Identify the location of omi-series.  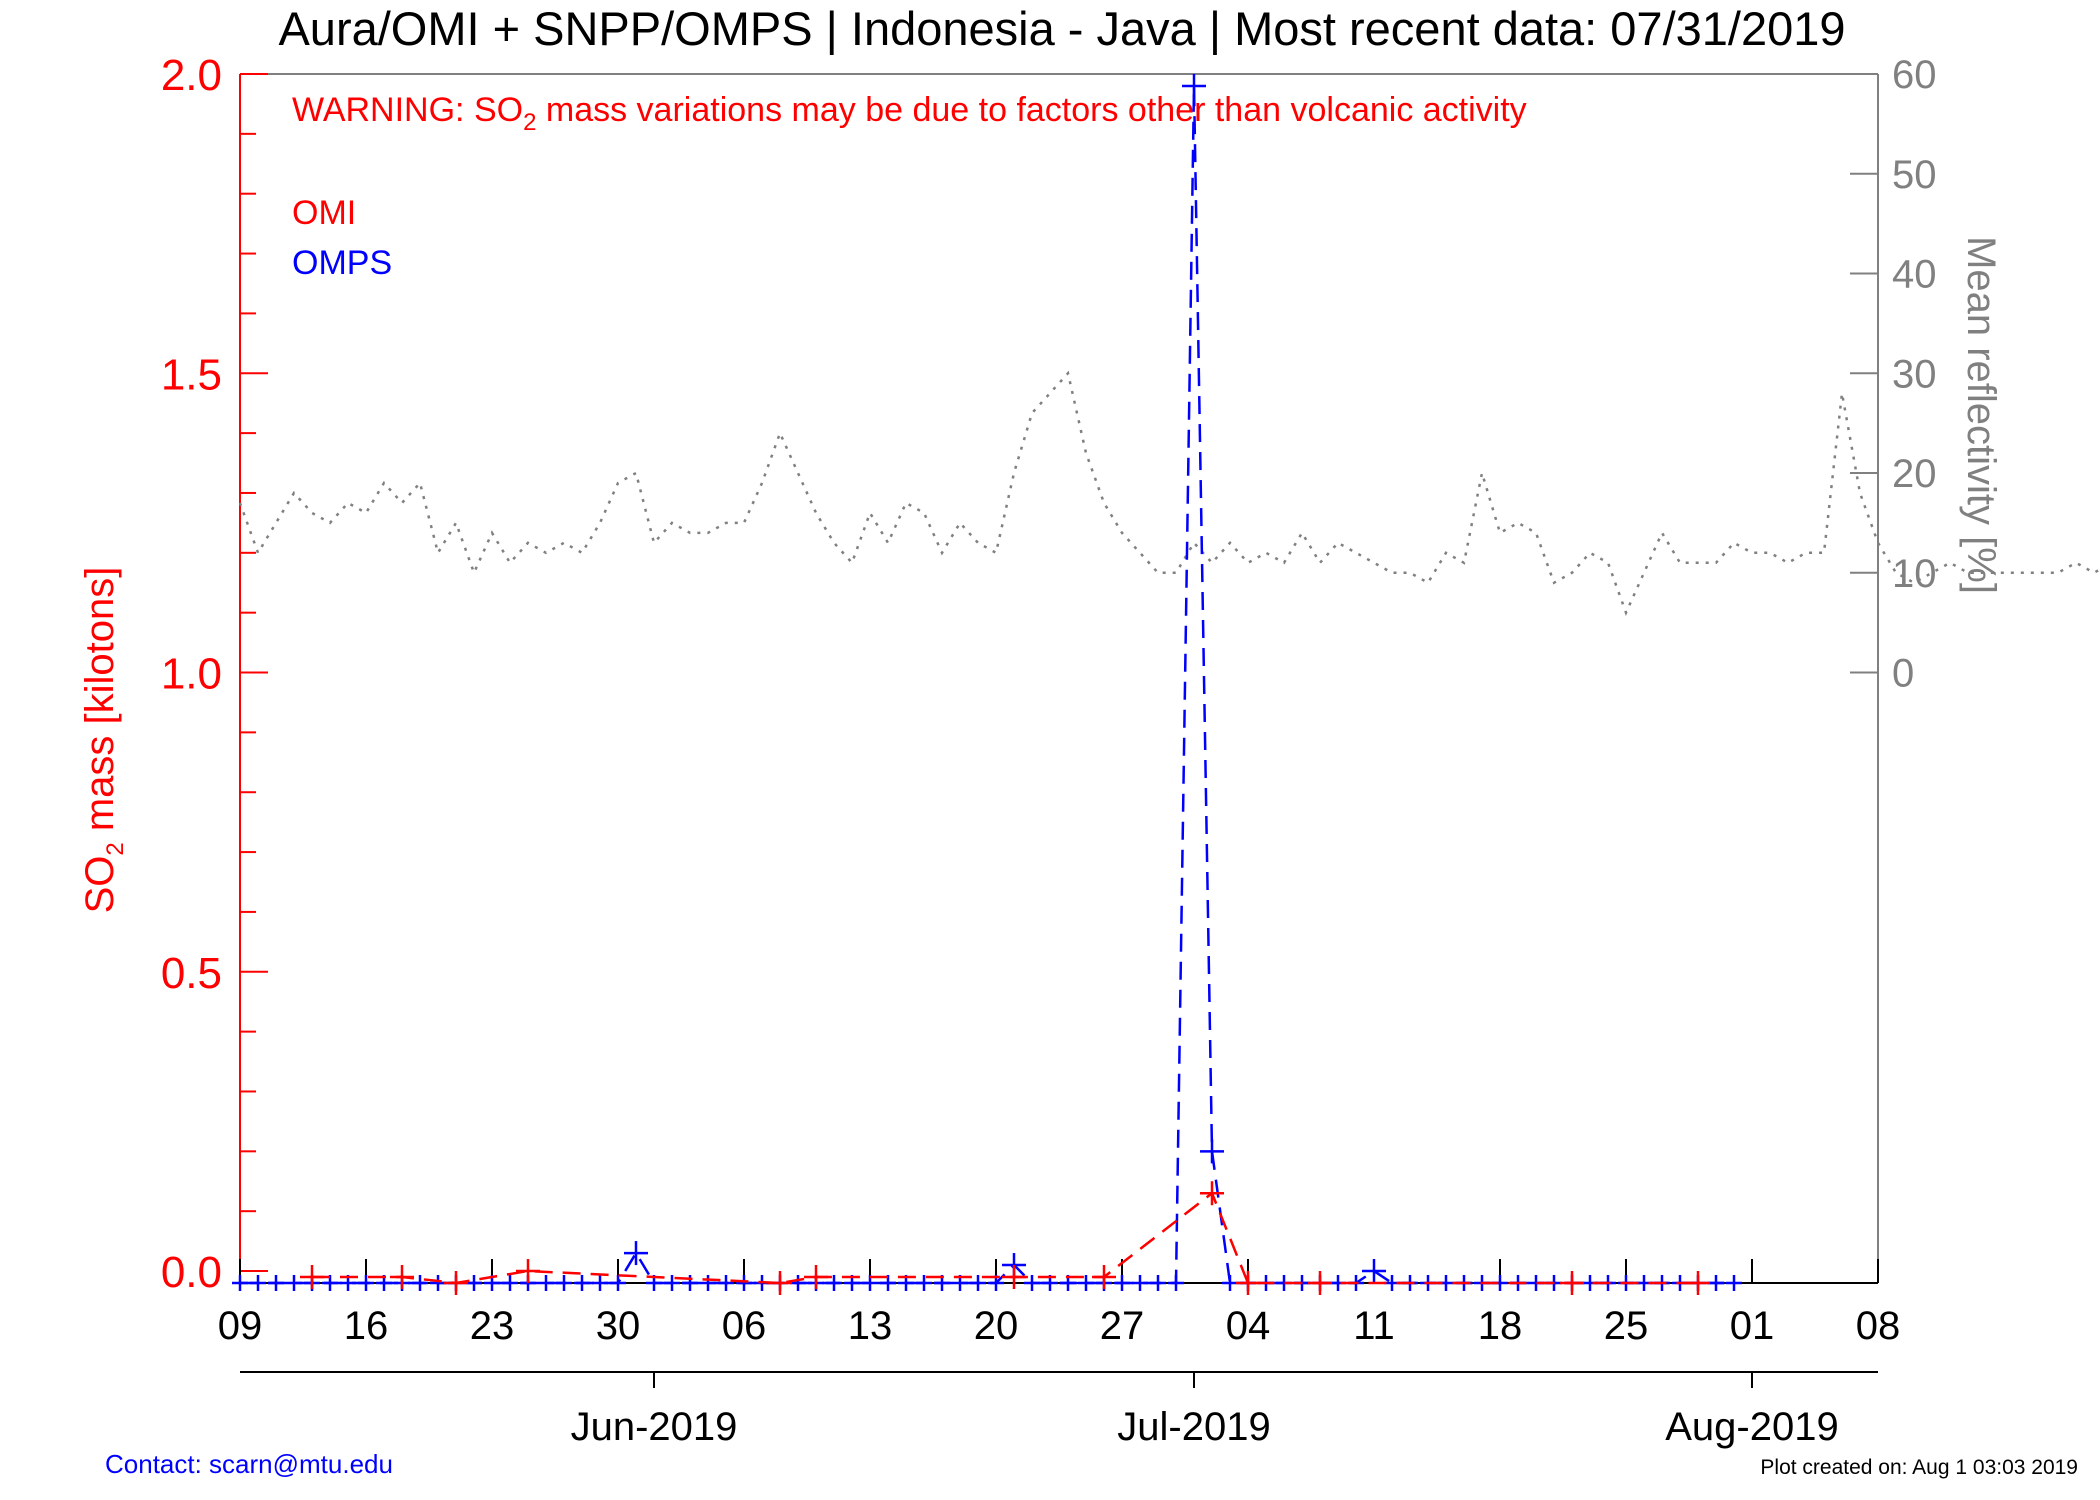
(1005, 1238).